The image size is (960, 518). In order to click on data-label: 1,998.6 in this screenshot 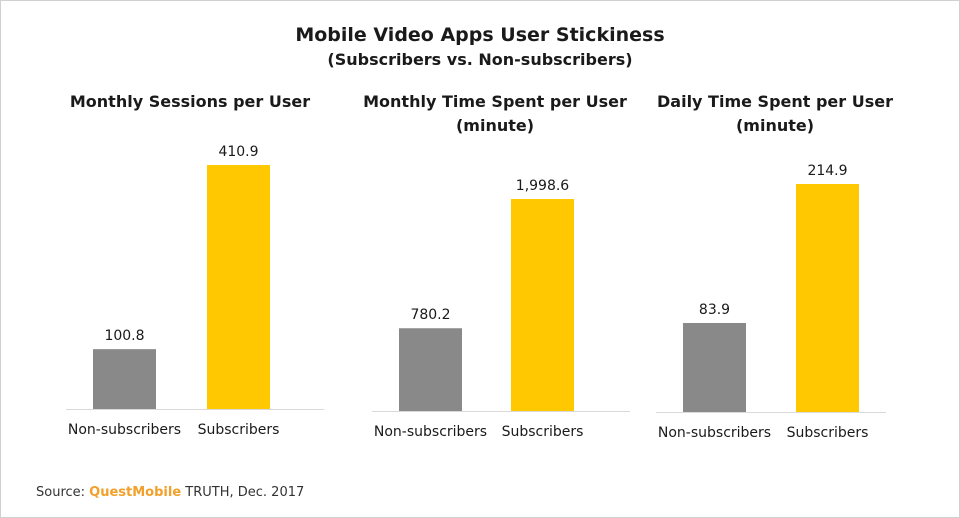, I will do `click(543, 186)`.